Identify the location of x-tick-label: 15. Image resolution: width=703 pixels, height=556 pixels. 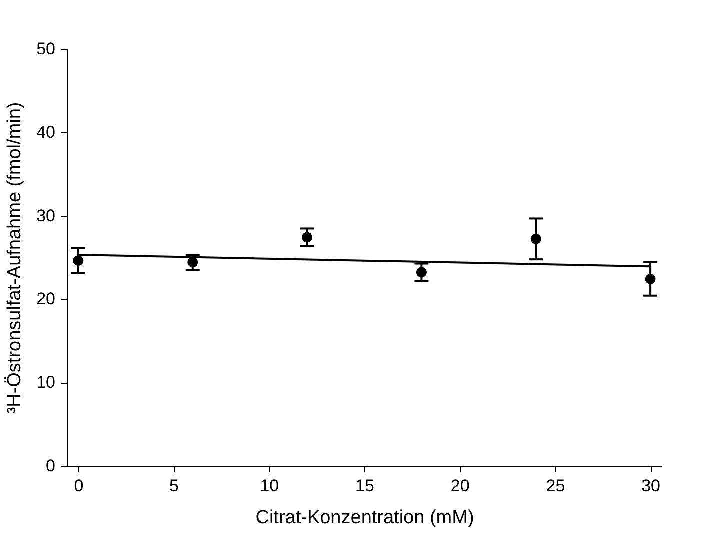
(365, 486).